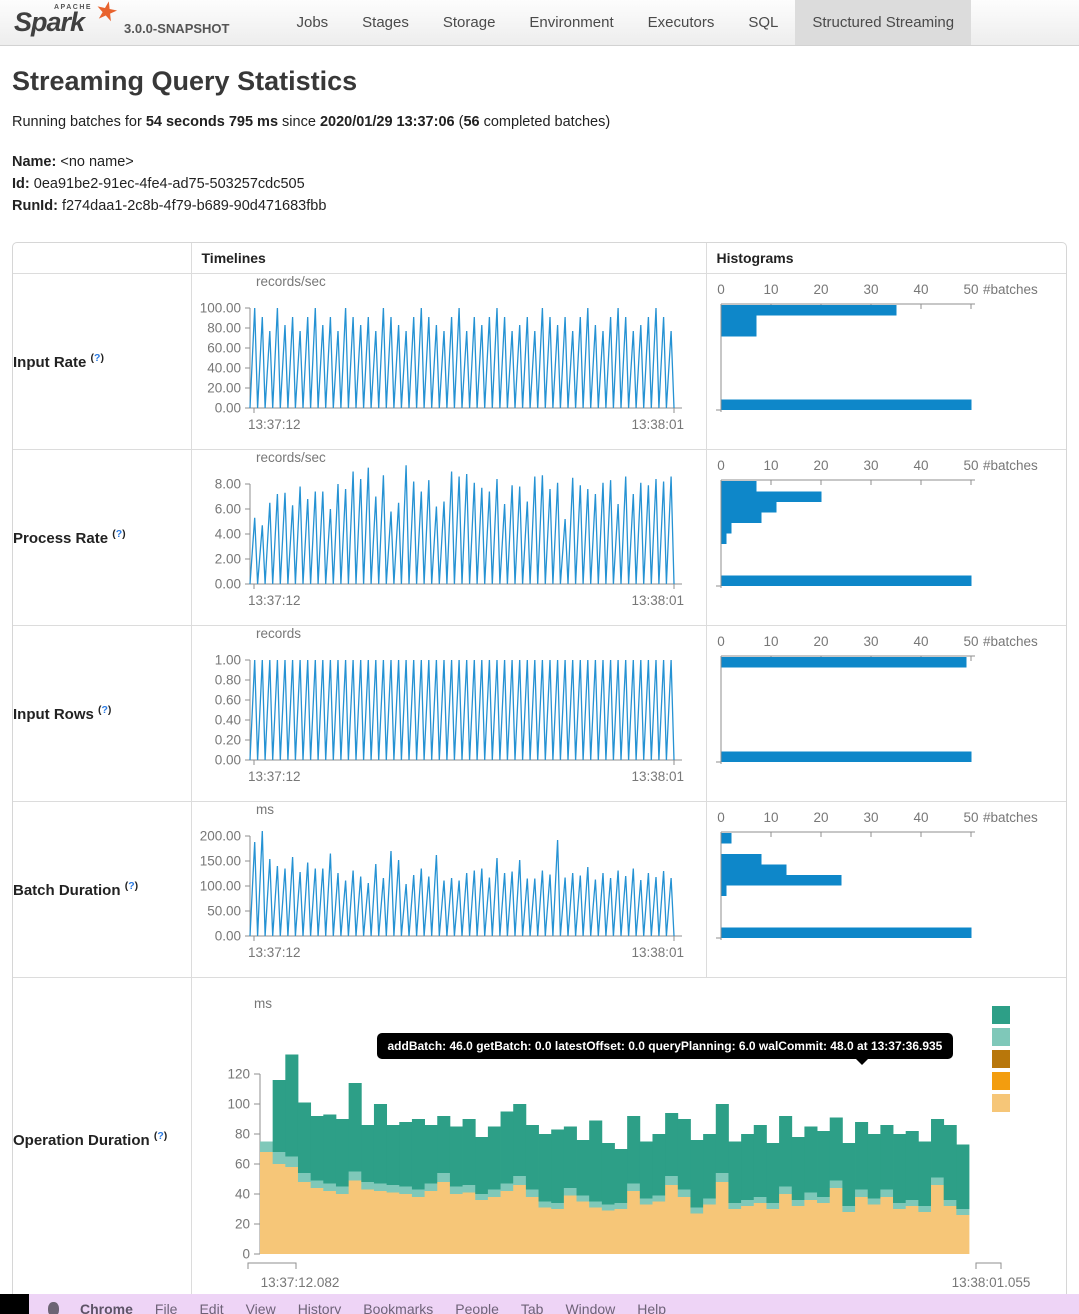 Image resolution: width=1079 pixels, height=1314 pixels. What do you see at coordinates (1010, 465) in the screenshot?
I see `svg-text: #batches` at bounding box center [1010, 465].